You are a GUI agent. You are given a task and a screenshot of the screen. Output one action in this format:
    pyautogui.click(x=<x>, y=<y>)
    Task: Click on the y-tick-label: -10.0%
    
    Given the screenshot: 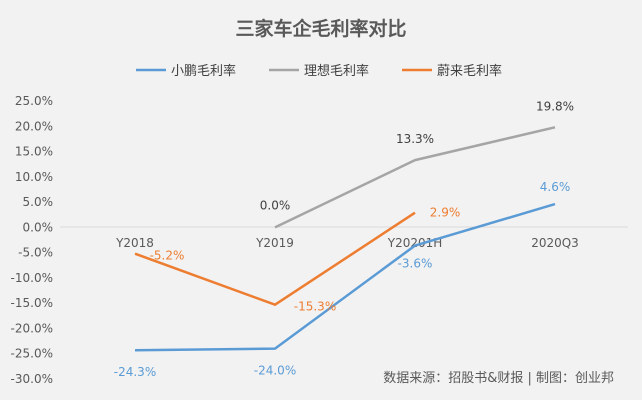 What is the action you would take?
    pyautogui.click(x=32, y=278)
    